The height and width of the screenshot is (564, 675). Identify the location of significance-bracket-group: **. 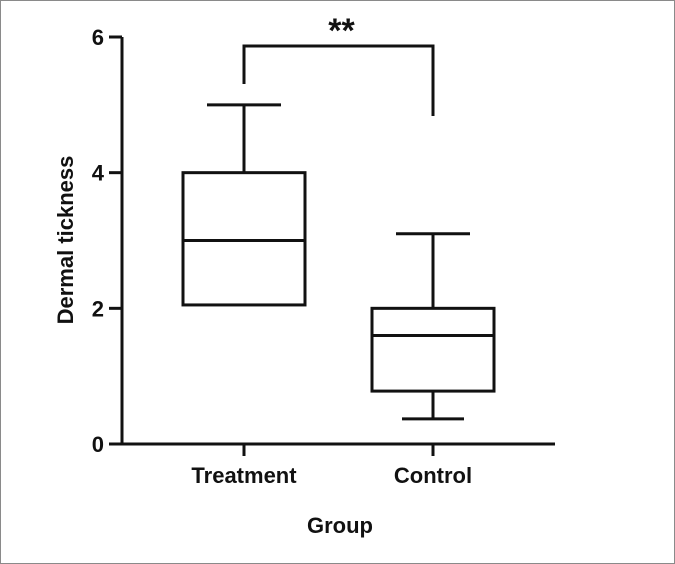
(338, 64).